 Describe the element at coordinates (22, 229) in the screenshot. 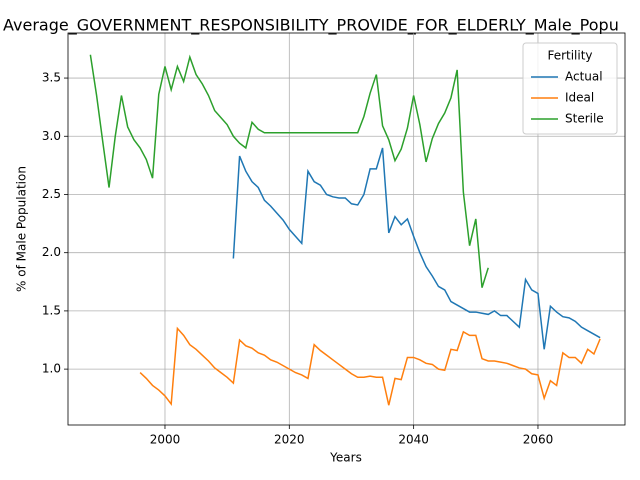

I see `y-axis-label: % of Male Population` at that location.